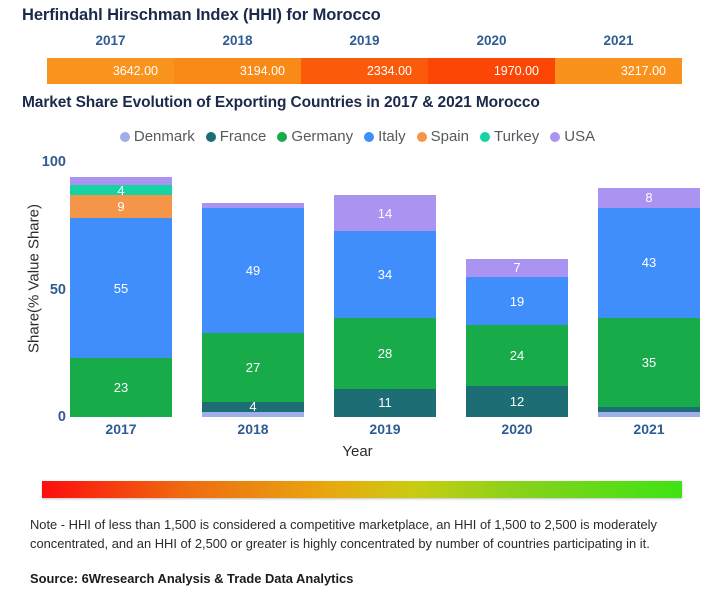 This screenshot has width=715, height=600. What do you see at coordinates (385, 136) in the screenshot?
I see `legend-item-italy: Italy` at bounding box center [385, 136].